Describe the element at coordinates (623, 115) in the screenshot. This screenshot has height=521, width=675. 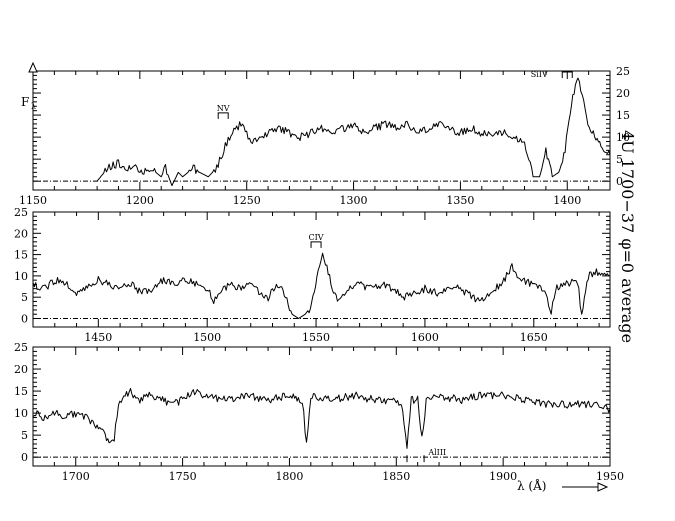
I see `top-y-tick-label-right: 15` at that location.